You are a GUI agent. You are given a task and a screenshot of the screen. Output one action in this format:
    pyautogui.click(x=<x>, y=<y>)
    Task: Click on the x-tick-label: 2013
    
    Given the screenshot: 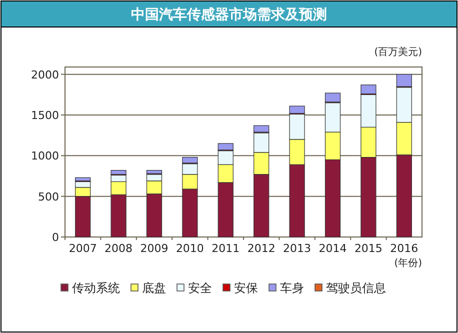 What is the action you would take?
    pyautogui.click(x=297, y=248)
    